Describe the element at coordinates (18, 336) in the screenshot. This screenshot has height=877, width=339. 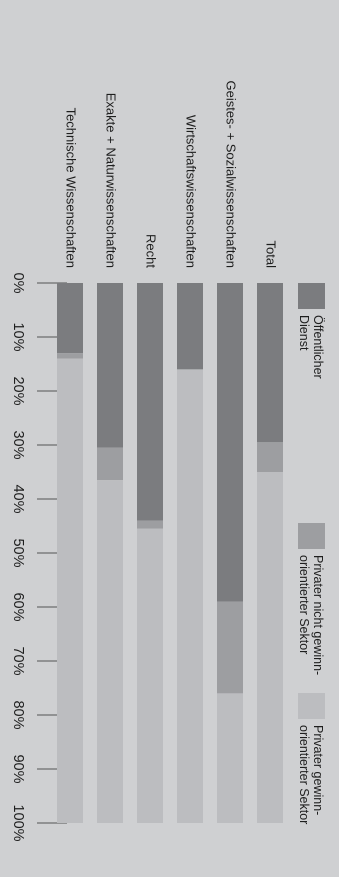
I see `tick-label-1: 10%` at that location.